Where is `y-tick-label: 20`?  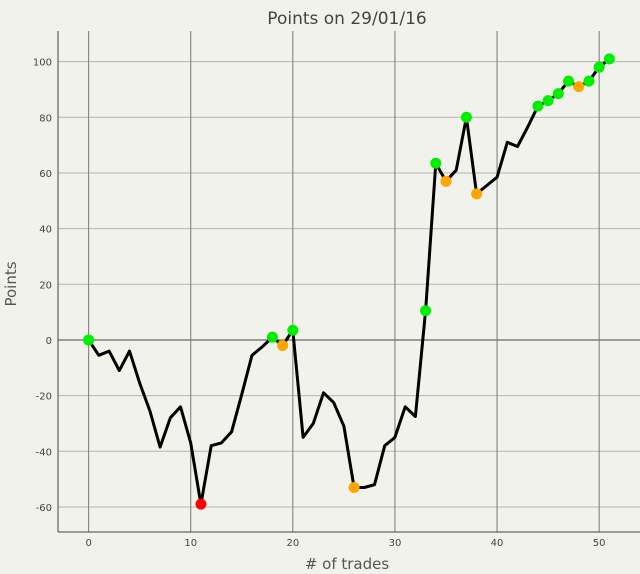
y-tick-label: 20 is located at coordinates (45, 285).